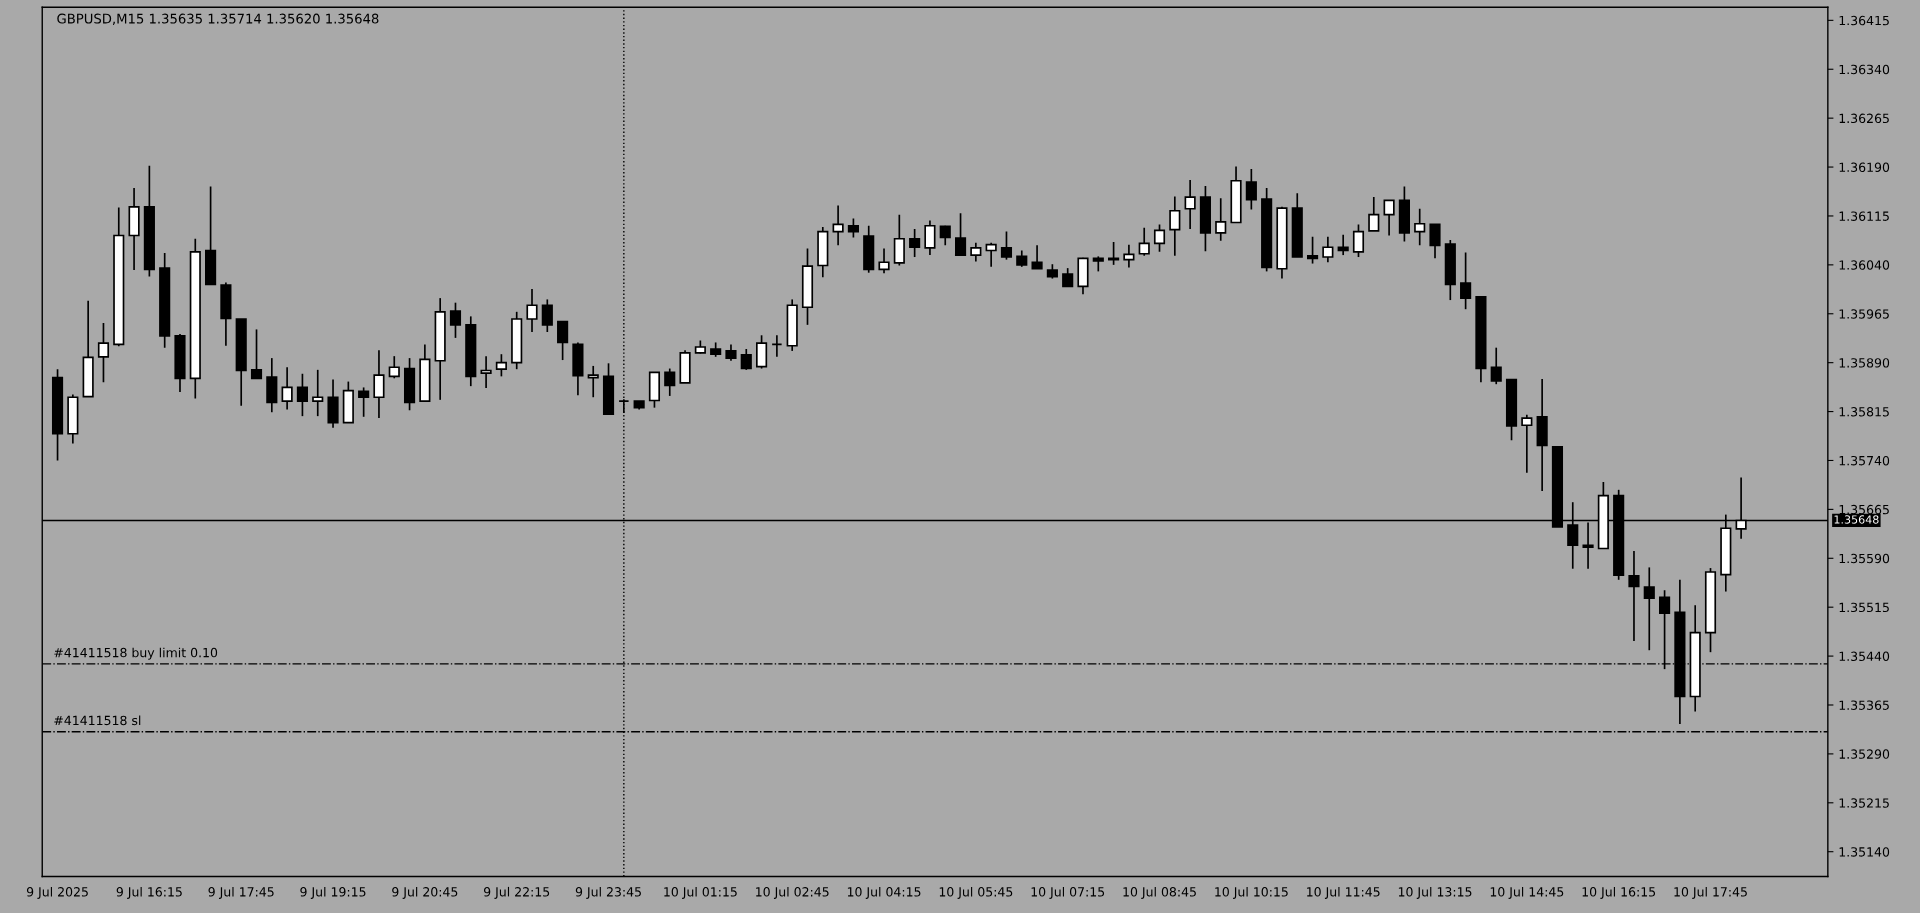 This screenshot has height=913, width=1920. Describe the element at coordinates (1864, 558) in the screenshot. I see `y-tick-label: 1.35590` at that location.